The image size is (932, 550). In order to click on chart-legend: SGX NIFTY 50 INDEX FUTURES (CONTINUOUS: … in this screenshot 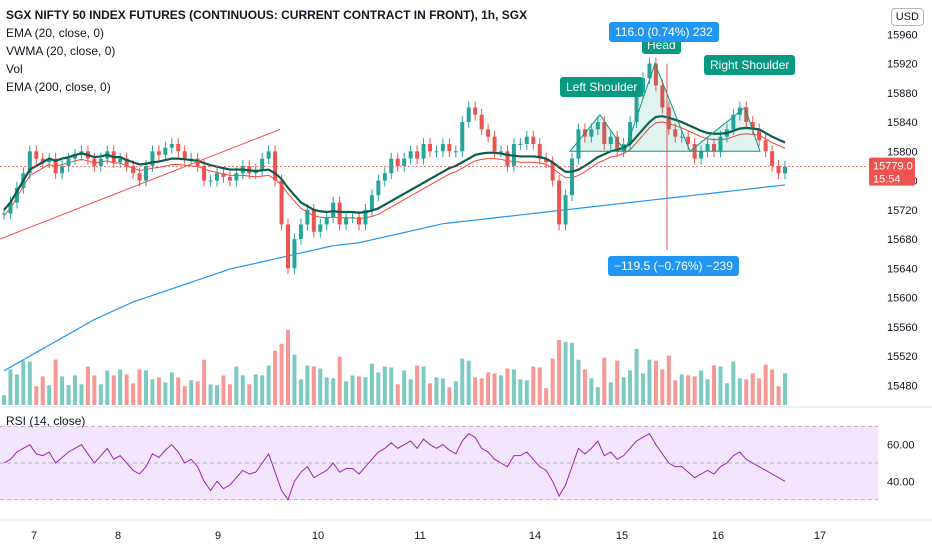, I will do `click(266, 51)`.